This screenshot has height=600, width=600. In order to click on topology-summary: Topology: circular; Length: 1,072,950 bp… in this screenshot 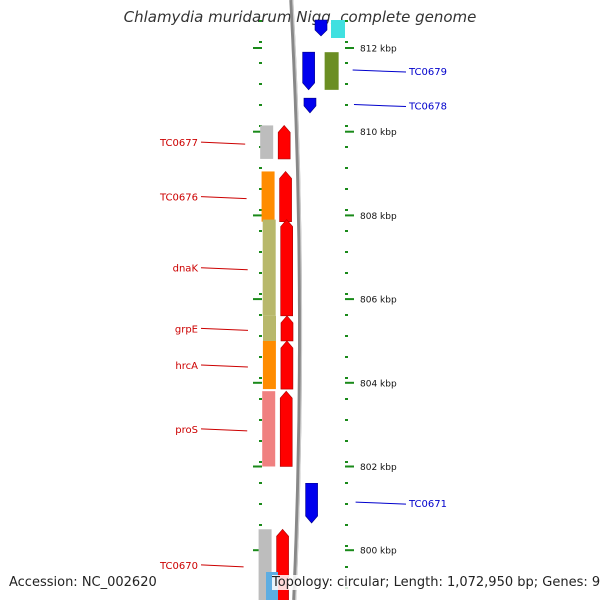, I will do `click(436, 582)`.